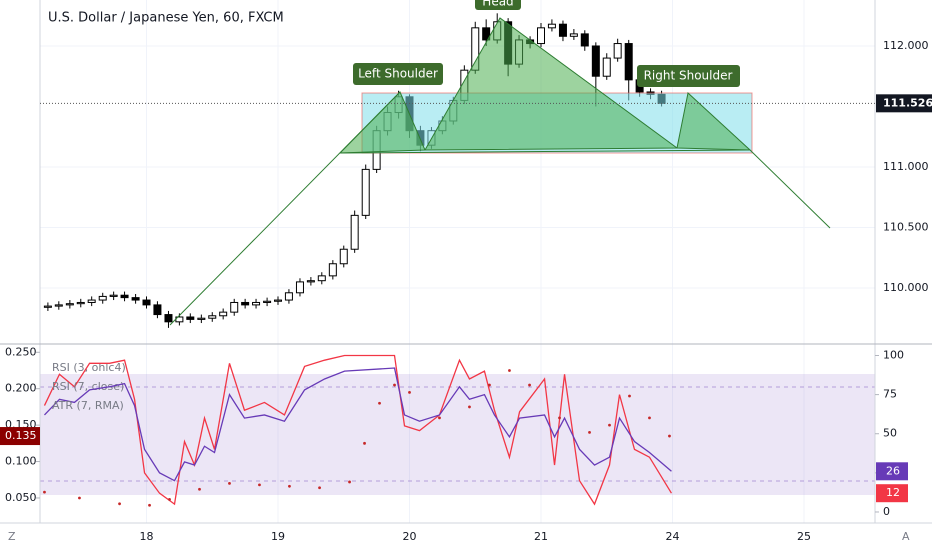  I want to click on y-tick-label: 110.500, so click(906, 226).